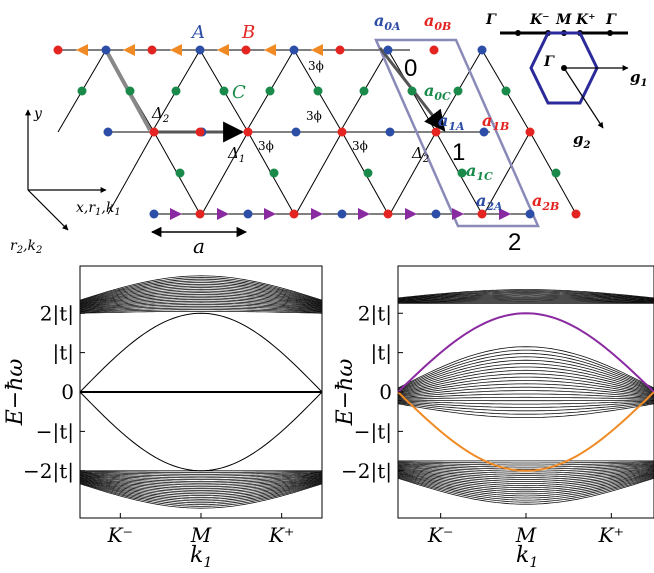 The width and height of the screenshot is (654, 573). I want to click on y-tick-label: 0, so click(385, 392).